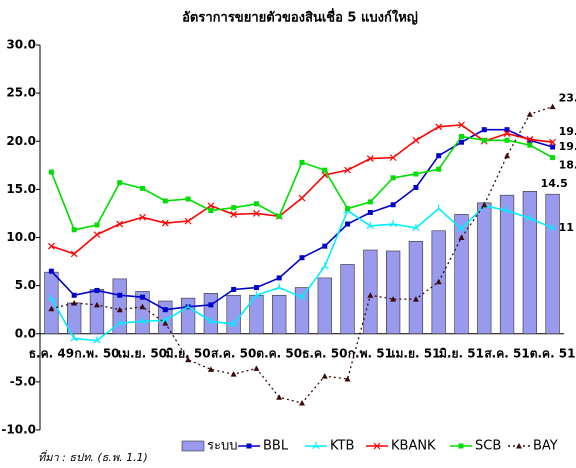 The image size is (576, 468). Describe the element at coordinates (25, 285) in the screenshot. I see `y-tick-label: 5.0` at that location.